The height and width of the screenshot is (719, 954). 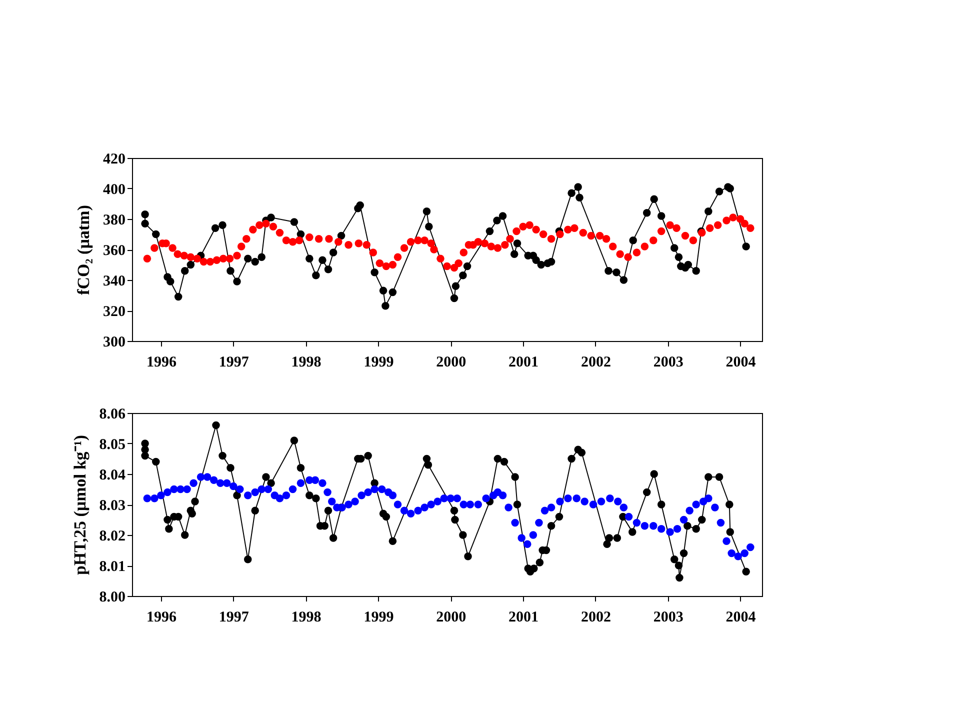 What do you see at coordinates (112, 567) in the screenshot?
I see `y-tick-label: 8.01` at bounding box center [112, 567].